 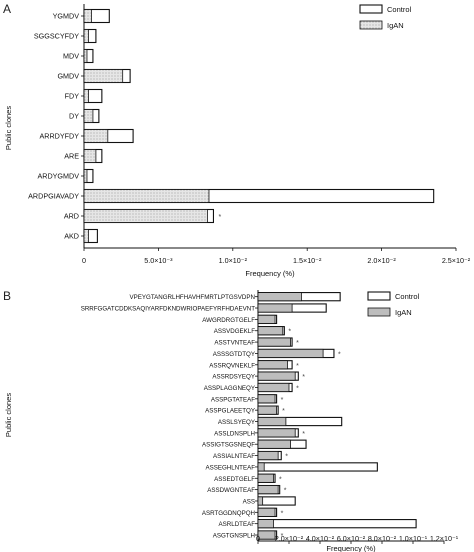 What do you see at coordinates (234, 479) in the screenshot?
I see `panel-b-category-label: ASSEDTGELF` at bounding box center [234, 479].